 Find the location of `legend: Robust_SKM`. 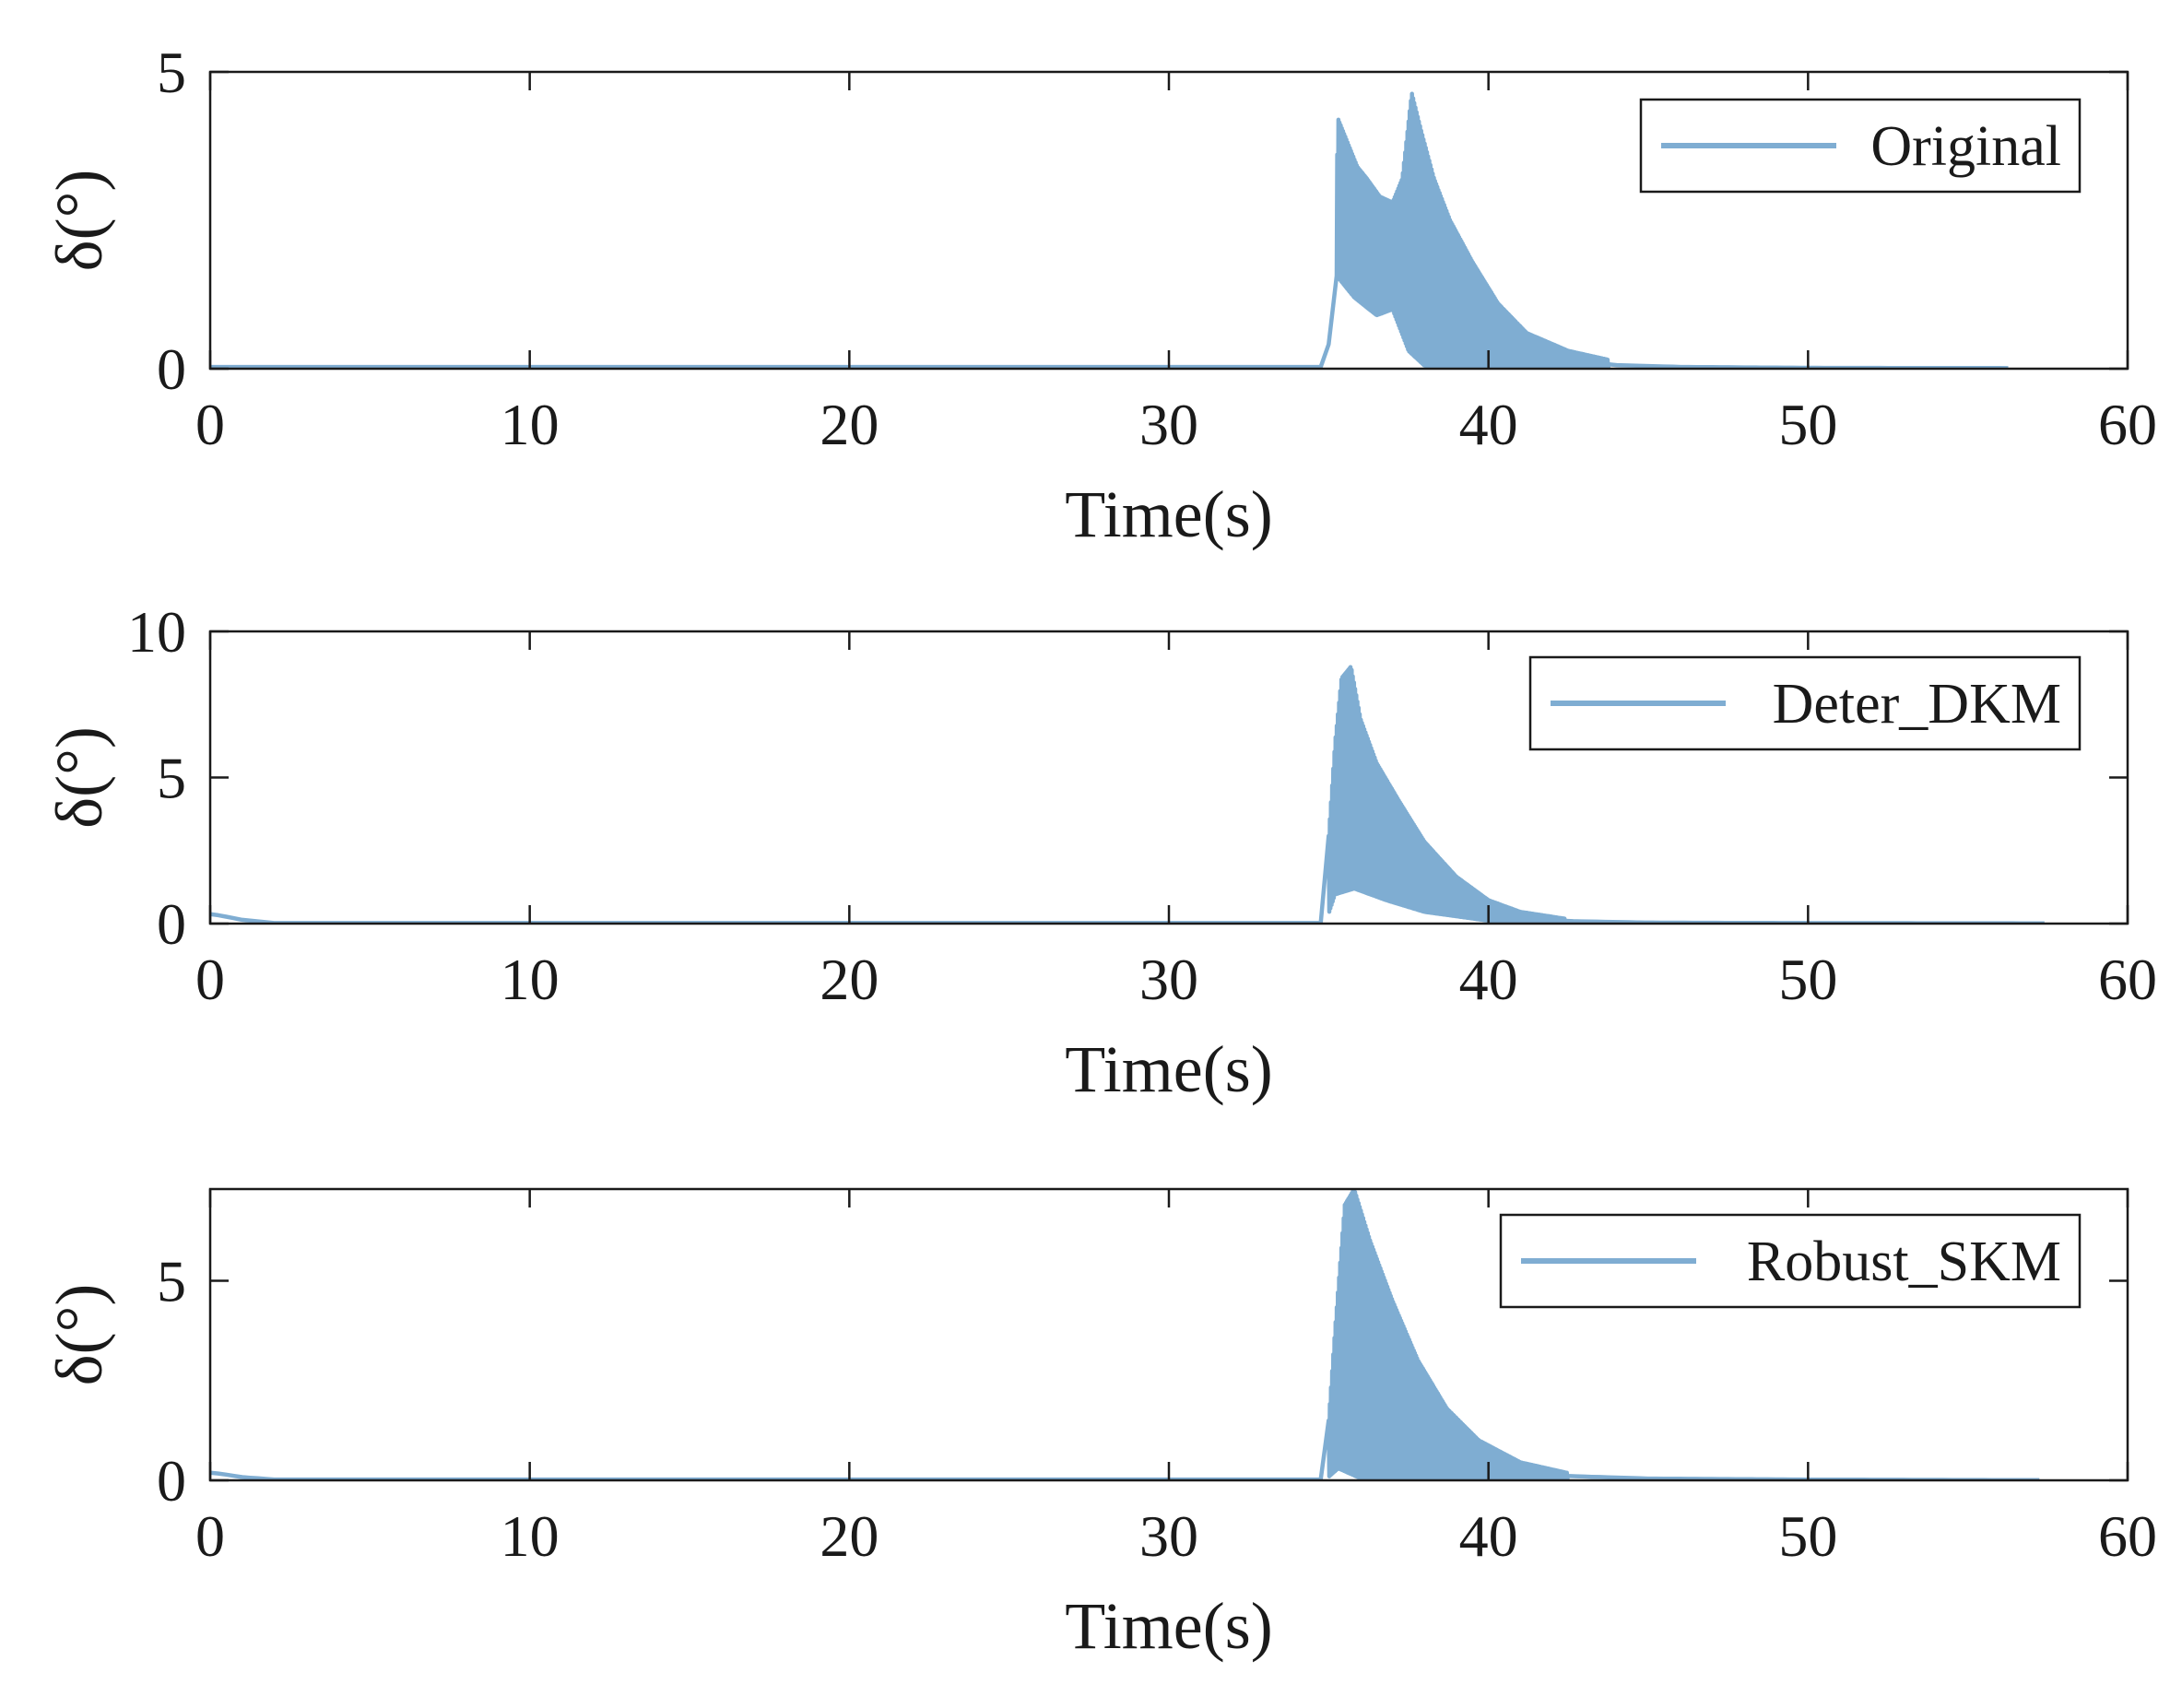

legend: Robust_SKM is located at coordinates (1790, 1261).